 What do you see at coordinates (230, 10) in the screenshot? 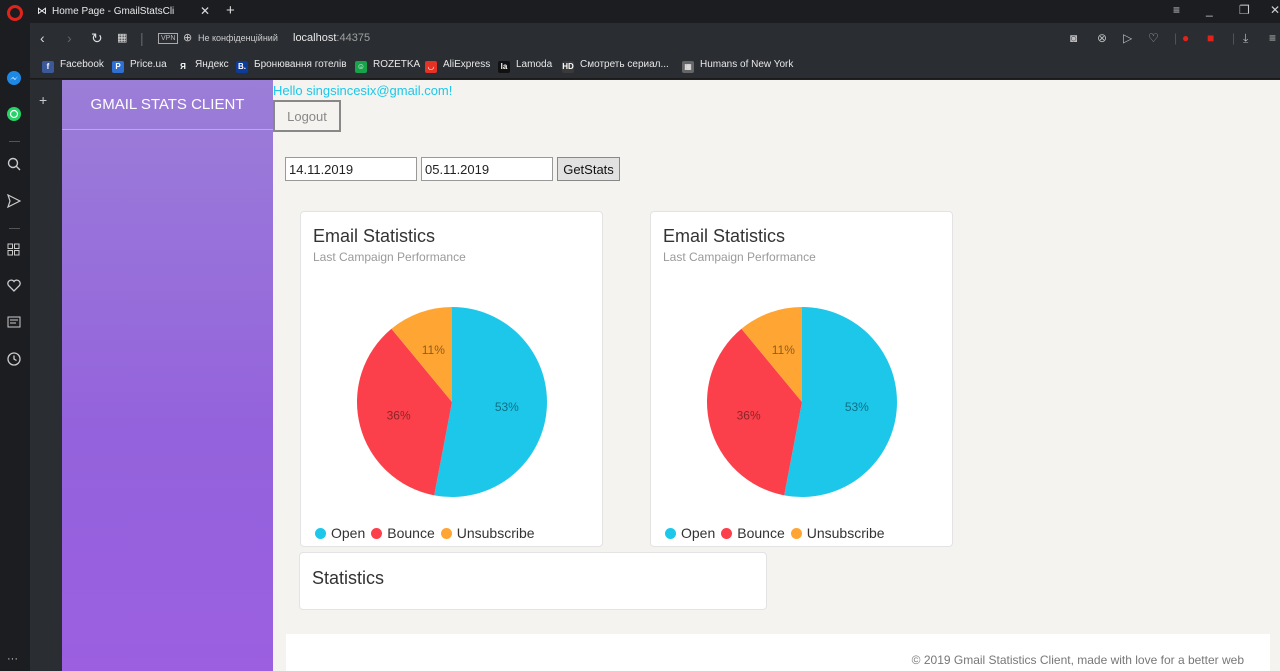
I see `new-tab-button: +` at bounding box center [230, 10].